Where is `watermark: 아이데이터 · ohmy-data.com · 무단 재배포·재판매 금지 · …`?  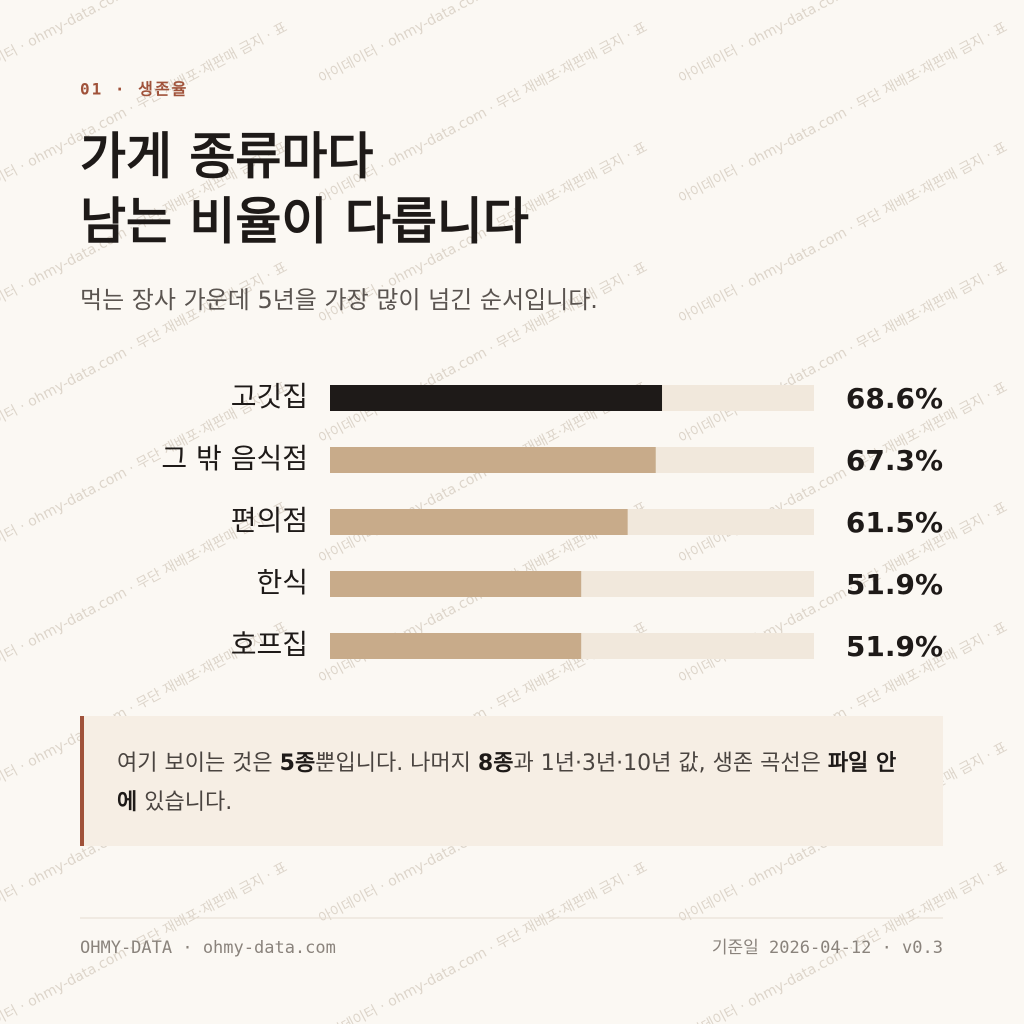 watermark: 아이데이터 · ohmy-data.com · 무단 재배포·재판매 금지 · … is located at coordinates (483, 941).